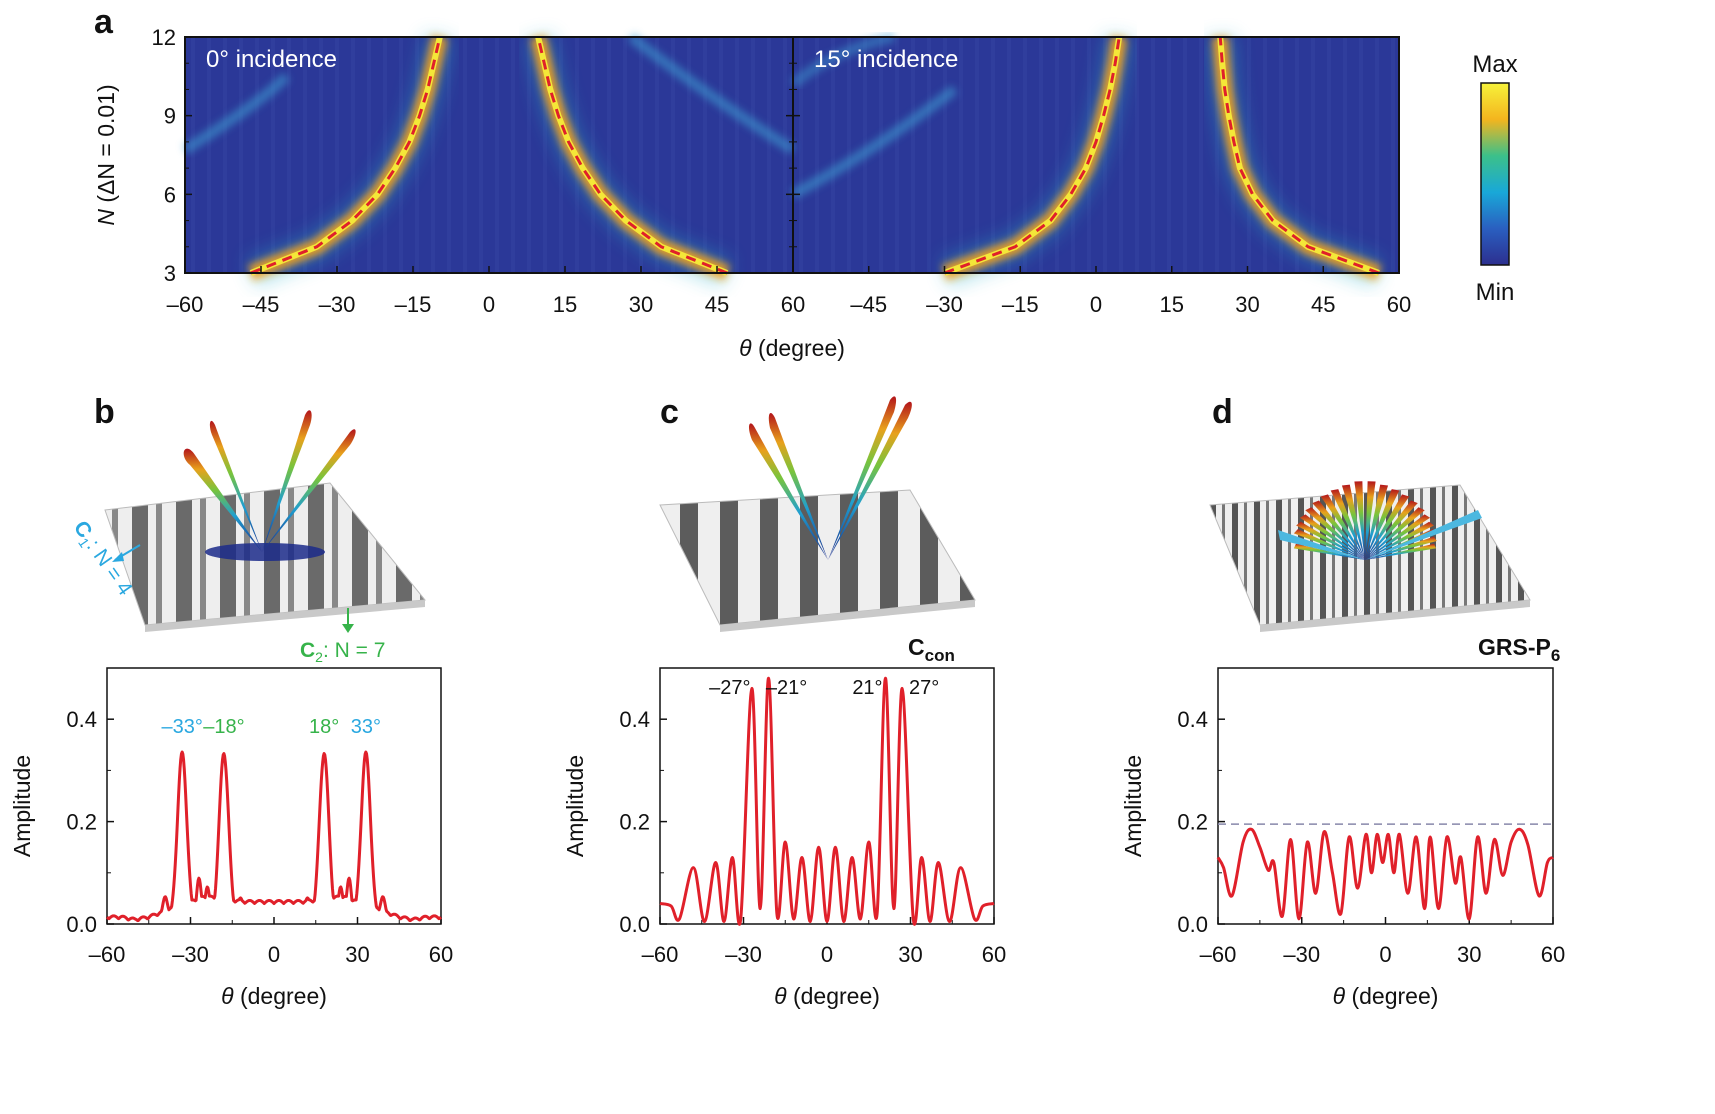  What do you see at coordinates (271, 59) in the screenshot?
I see `left-heatmap-title: 0° incidence` at bounding box center [271, 59].